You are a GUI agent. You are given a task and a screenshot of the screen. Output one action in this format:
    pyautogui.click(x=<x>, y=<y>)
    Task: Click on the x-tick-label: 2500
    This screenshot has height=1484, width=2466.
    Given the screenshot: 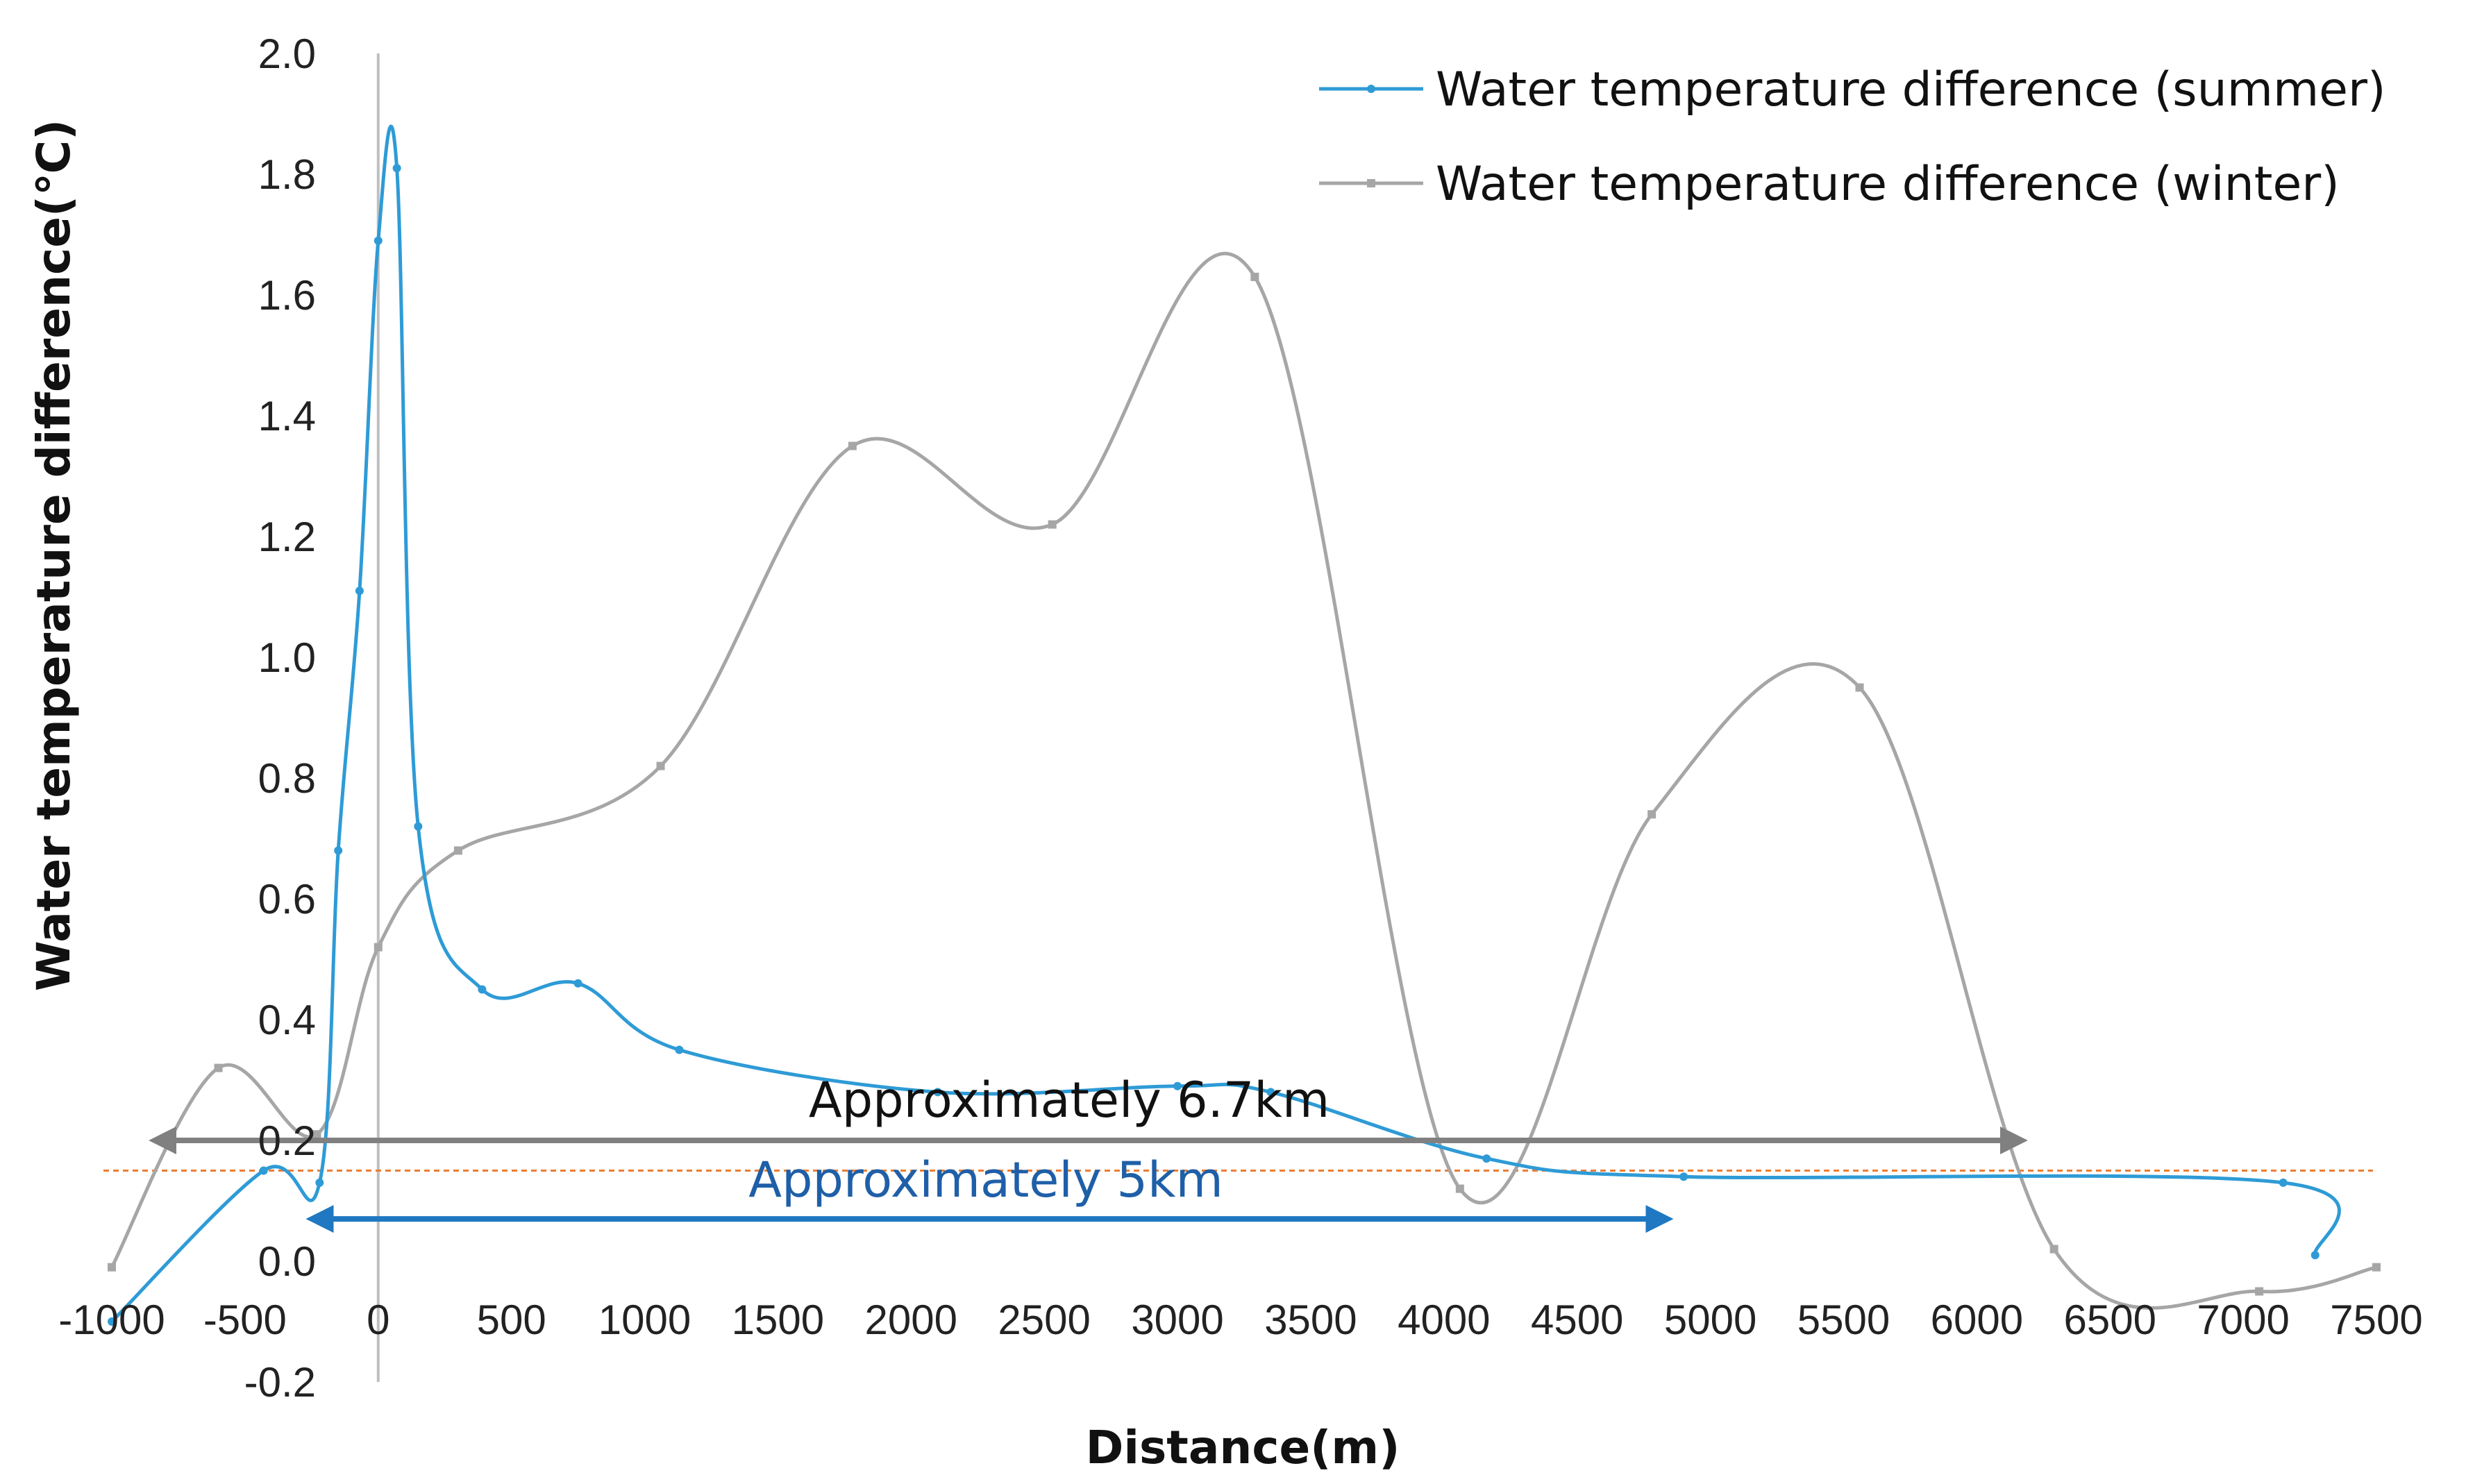 What is the action you would take?
    pyautogui.click(x=1044, y=1320)
    